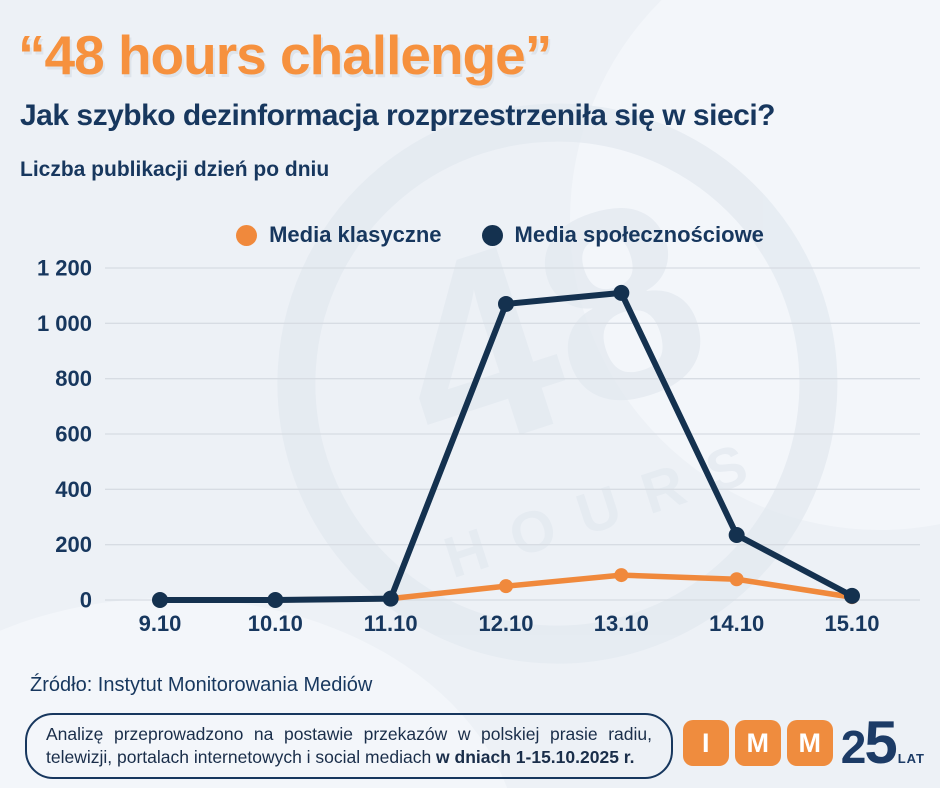 Image resolution: width=940 pixels, height=788 pixels. What do you see at coordinates (621, 623) in the screenshot?
I see `x-tick-label: 13.10` at bounding box center [621, 623].